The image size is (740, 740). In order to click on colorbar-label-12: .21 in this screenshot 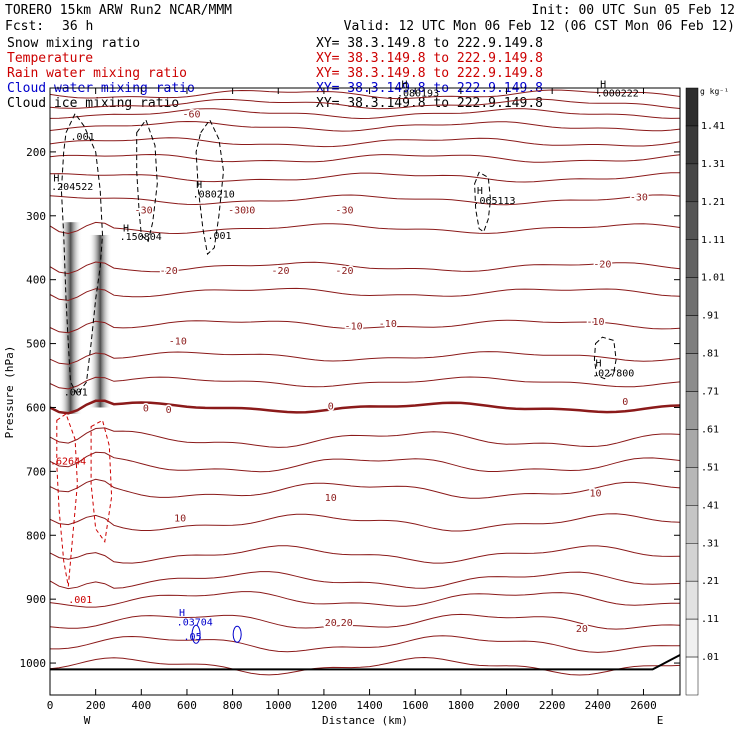, I will do `click(710, 581)`.